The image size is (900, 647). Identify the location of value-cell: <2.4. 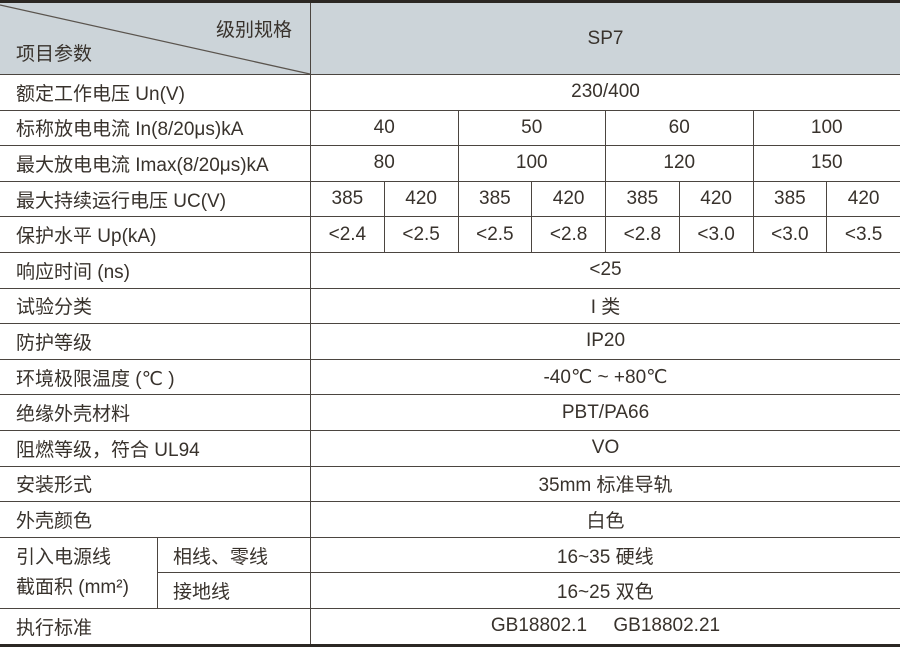
(347, 234).